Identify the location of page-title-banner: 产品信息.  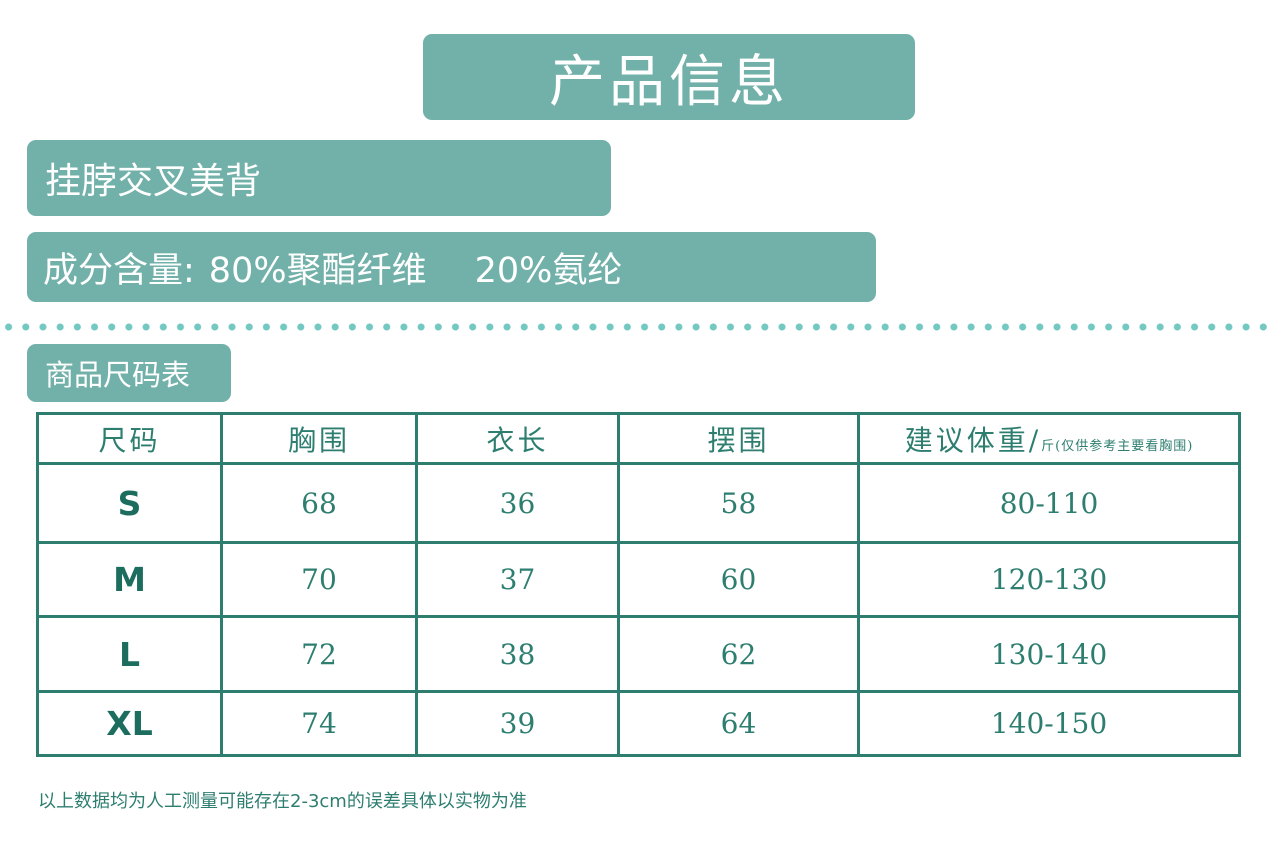
(669, 77).